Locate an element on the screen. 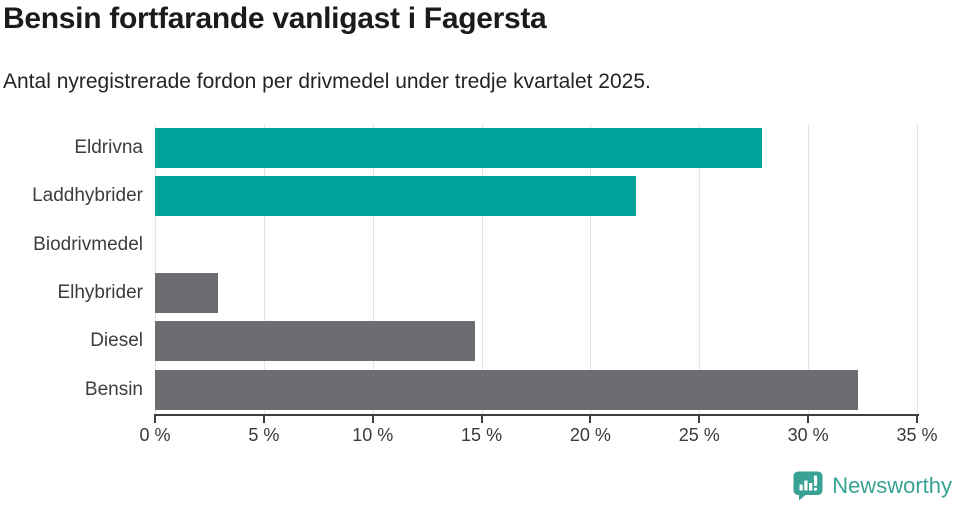  category-label: Elhybrider is located at coordinates (100, 293).